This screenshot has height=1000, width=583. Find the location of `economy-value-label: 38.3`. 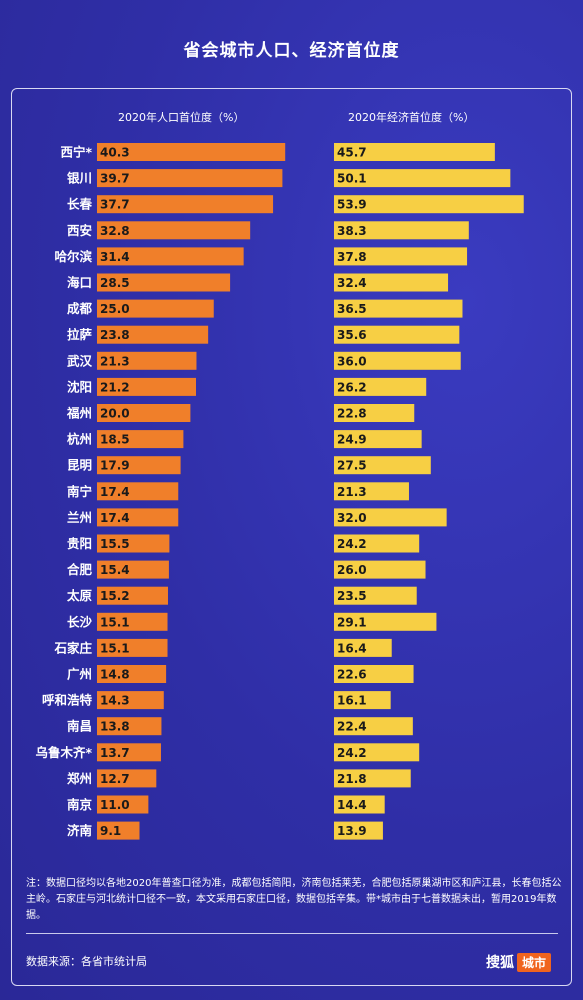

economy-value-label: 38.3 is located at coordinates (352, 231).